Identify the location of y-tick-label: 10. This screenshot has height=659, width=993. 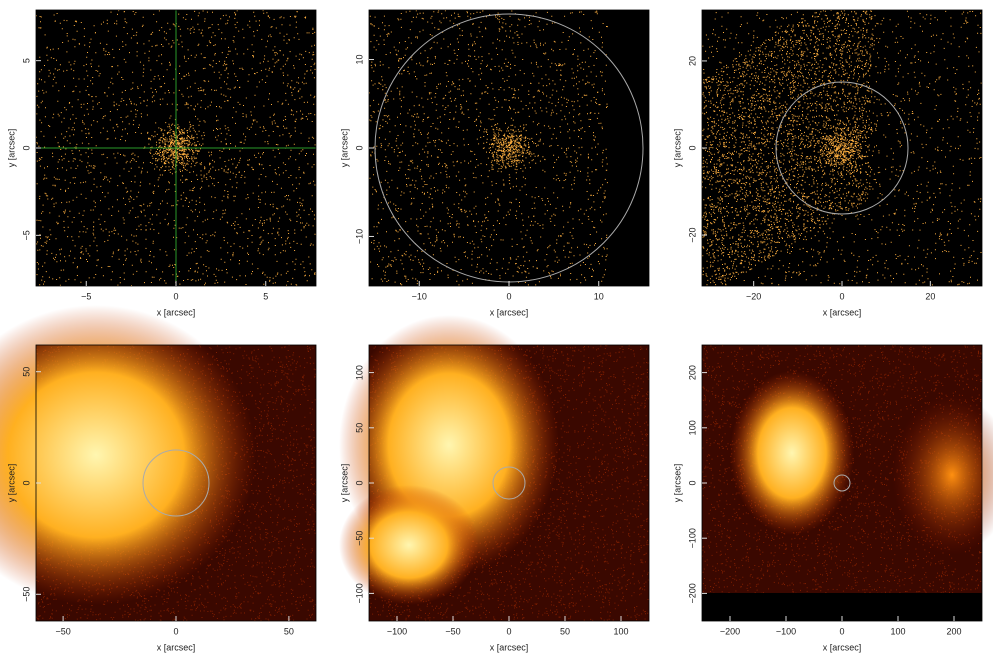
(359, 60).